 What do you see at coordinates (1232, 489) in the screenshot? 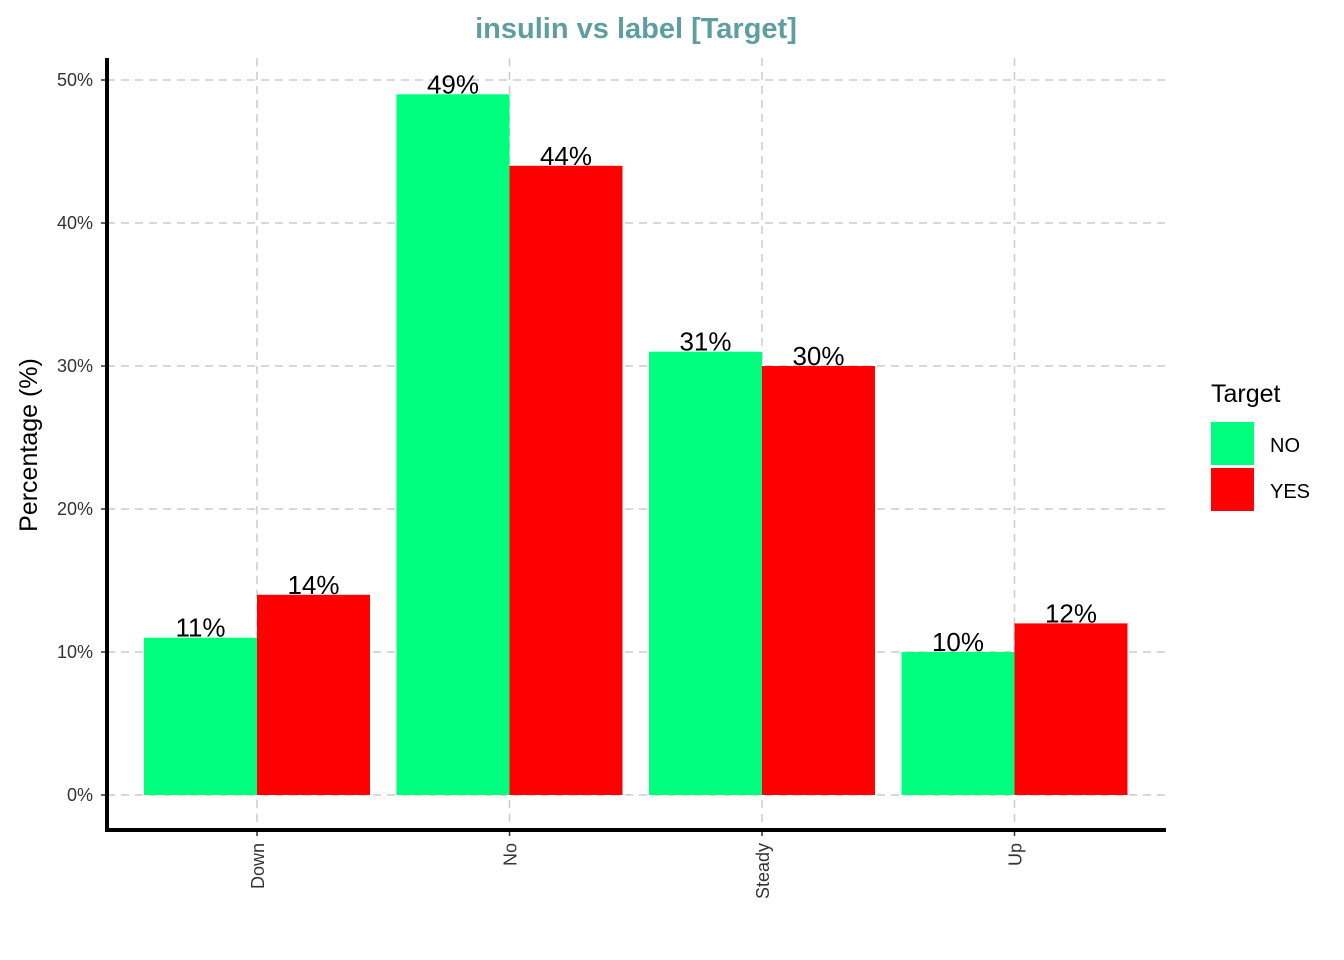
I see `legend-swatch-yes` at bounding box center [1232, 489].